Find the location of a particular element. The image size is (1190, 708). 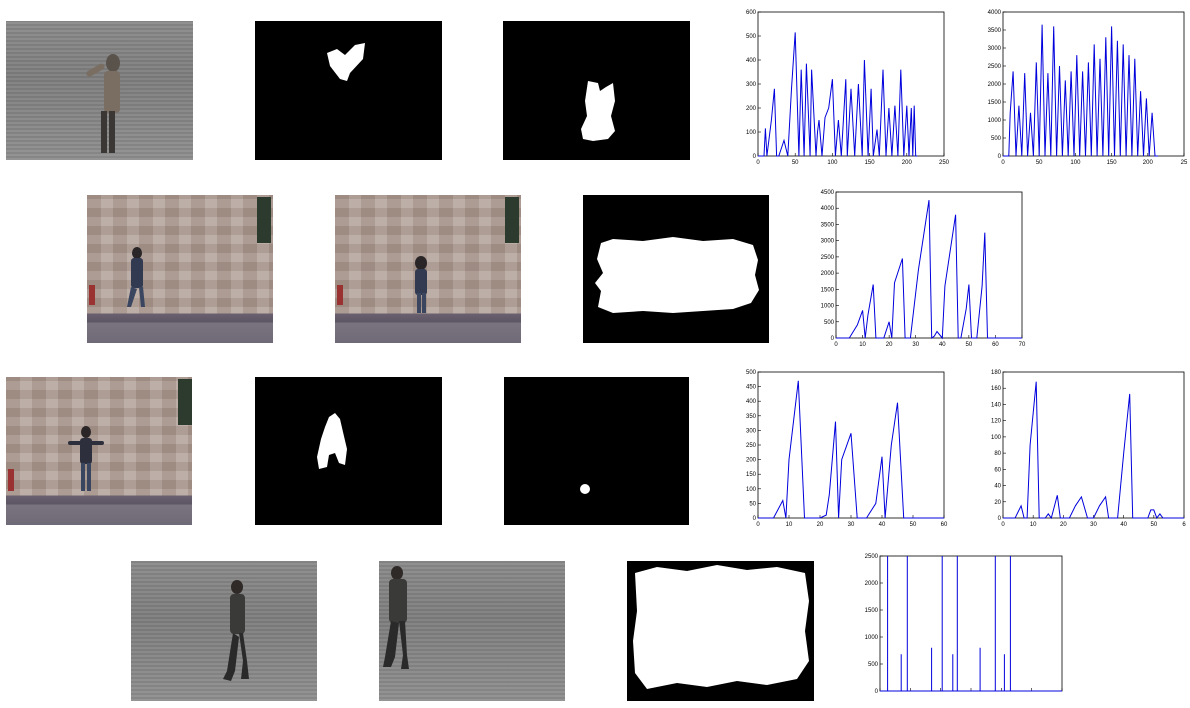

line-chart: 0 500 1000 1500 2000 2500 is located at coordinates (964, 624).